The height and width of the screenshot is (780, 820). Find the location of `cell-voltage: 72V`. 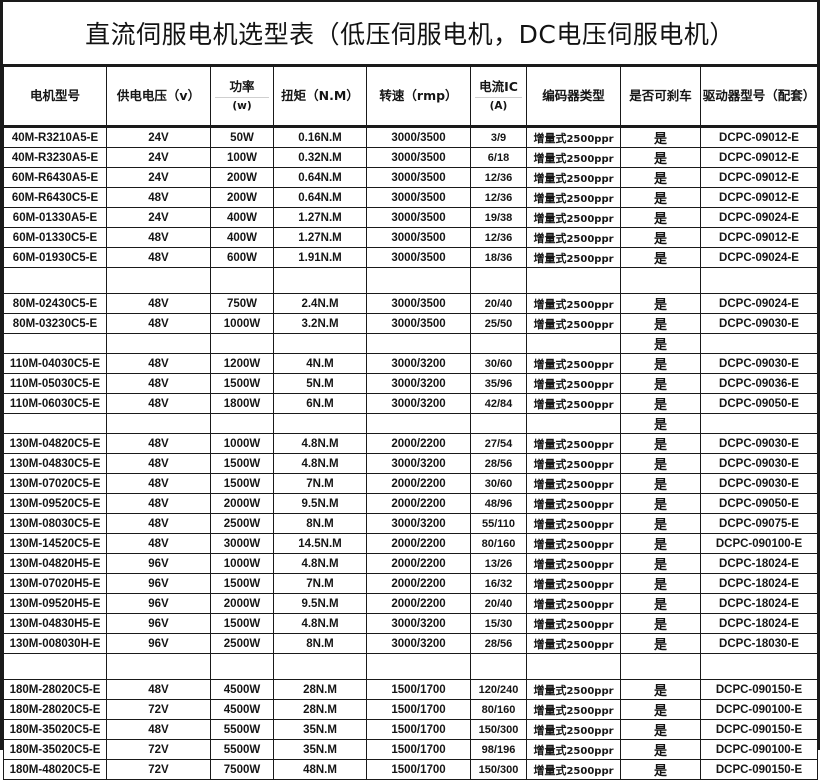

cell-voltage: 72V is located at coordinates (158, 769).